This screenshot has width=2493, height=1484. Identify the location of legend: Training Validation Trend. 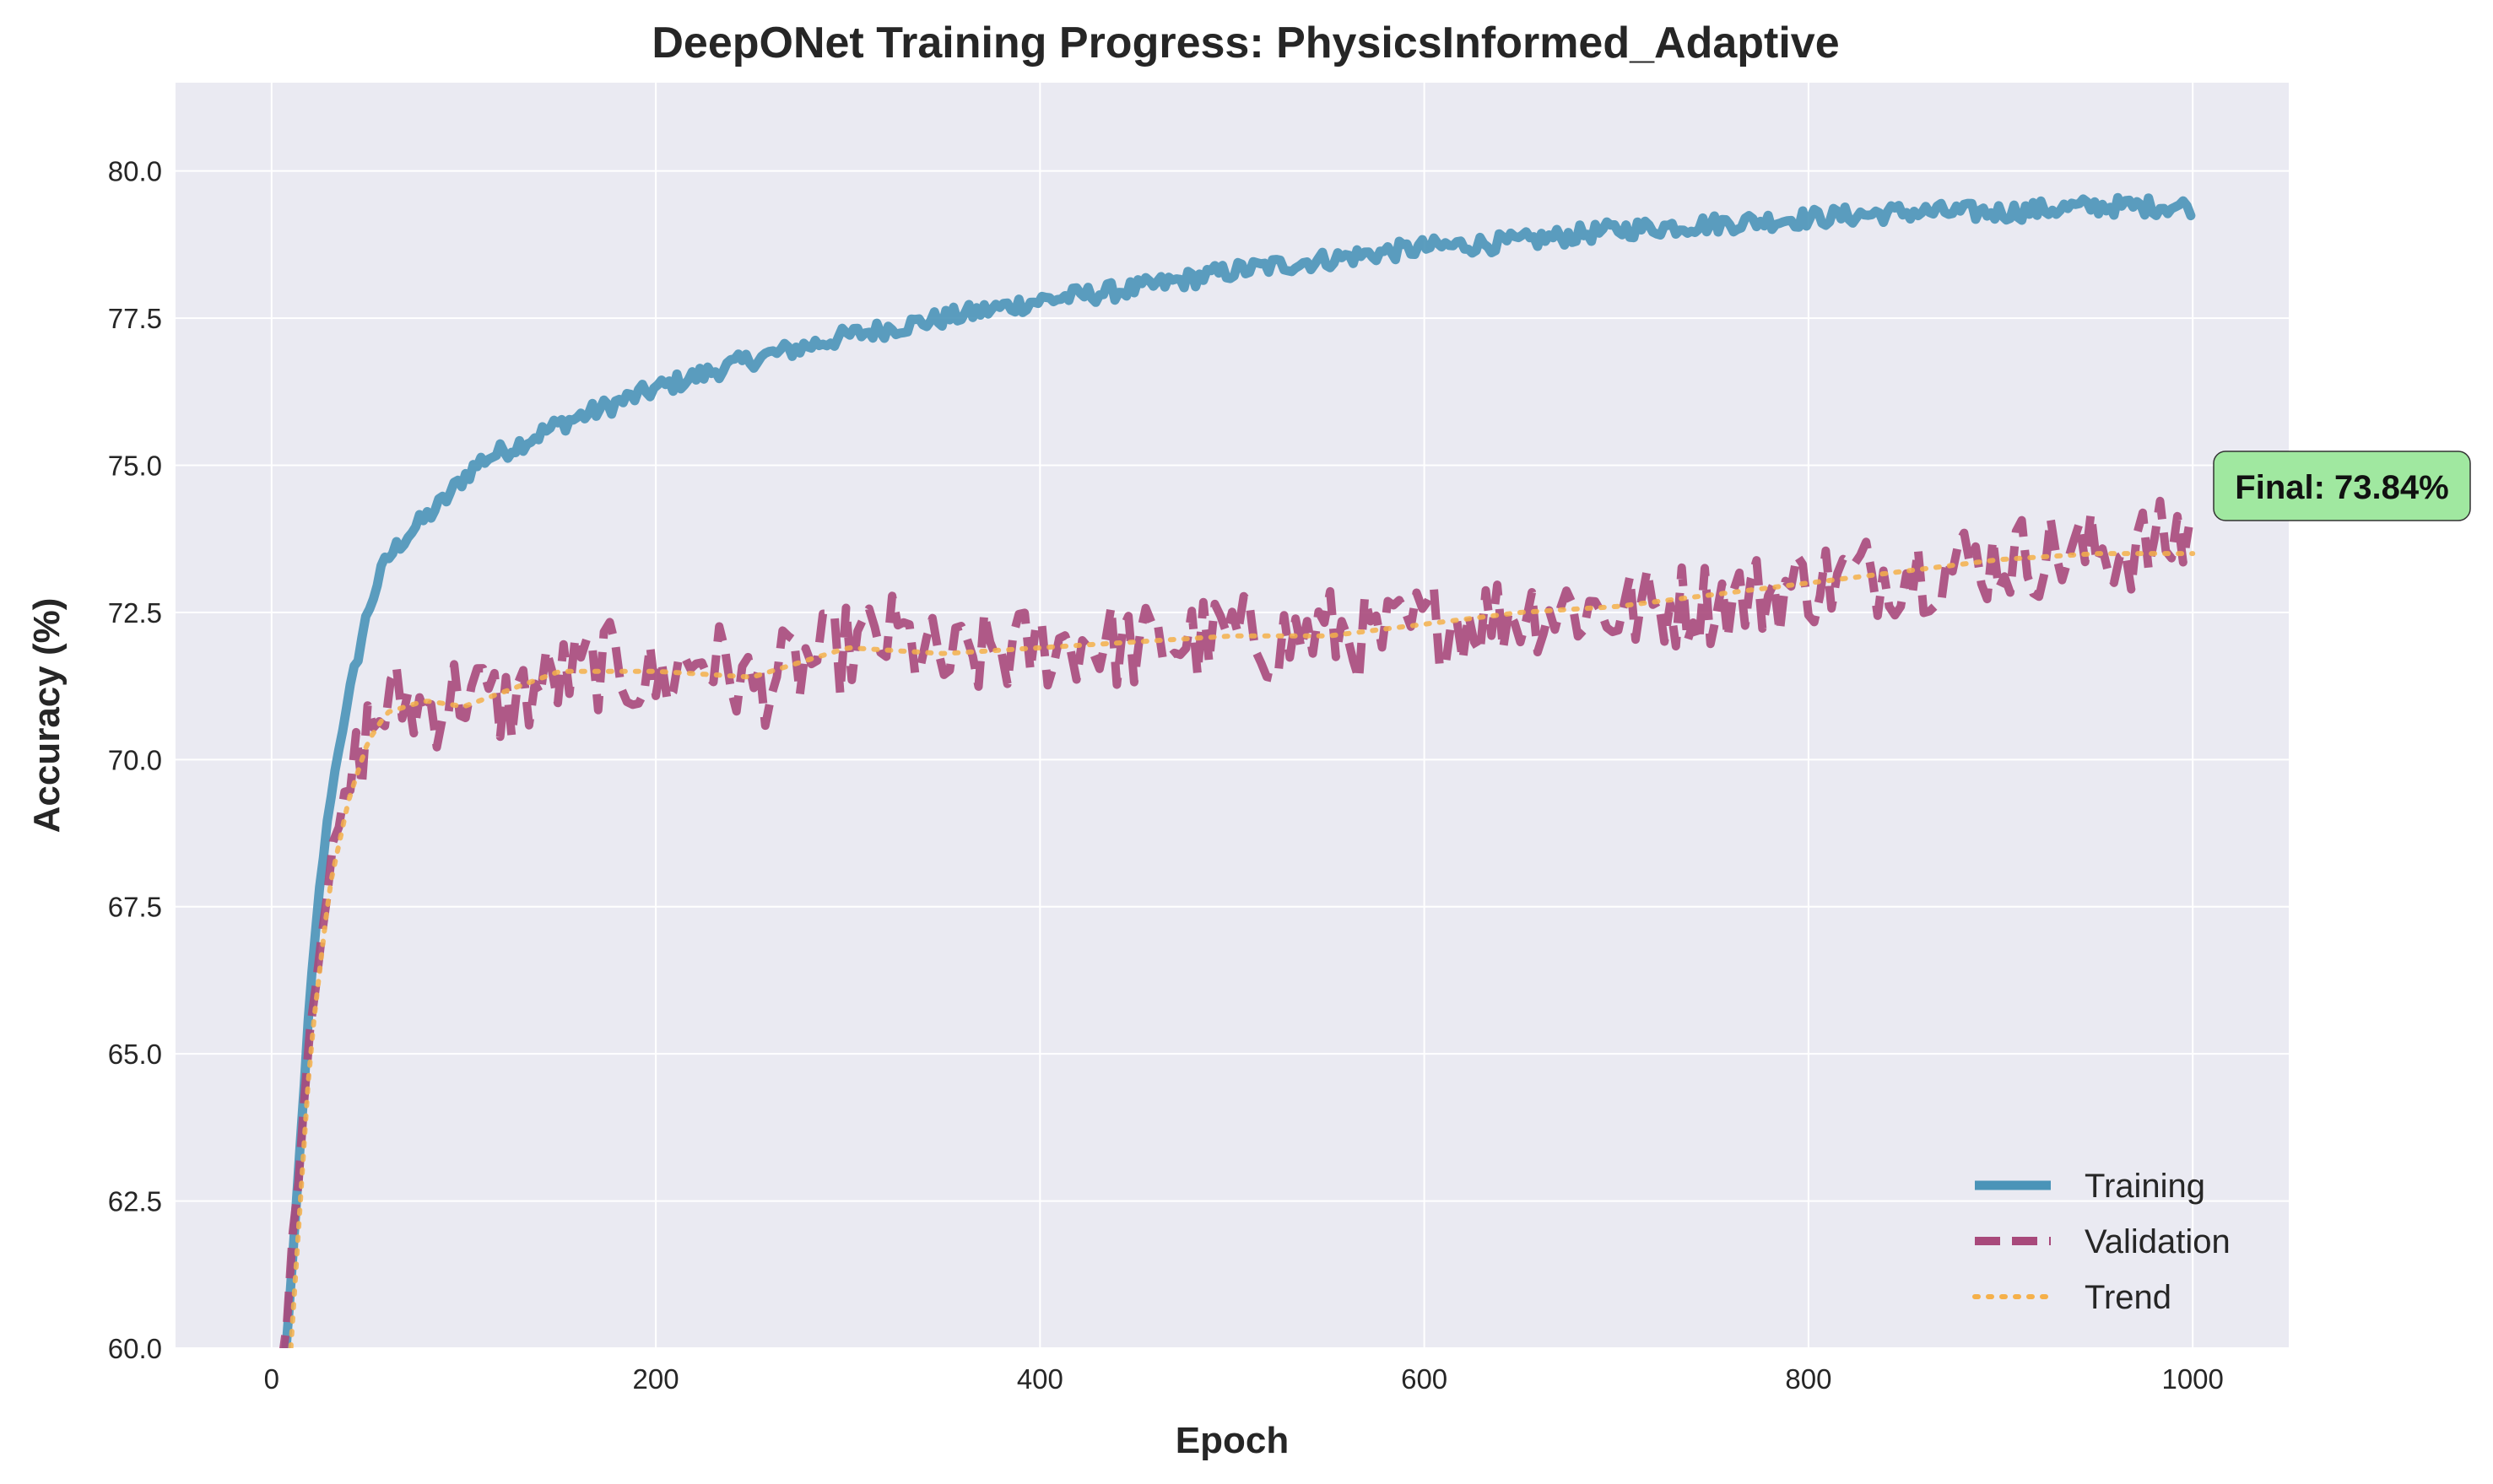
(2101, 1242).